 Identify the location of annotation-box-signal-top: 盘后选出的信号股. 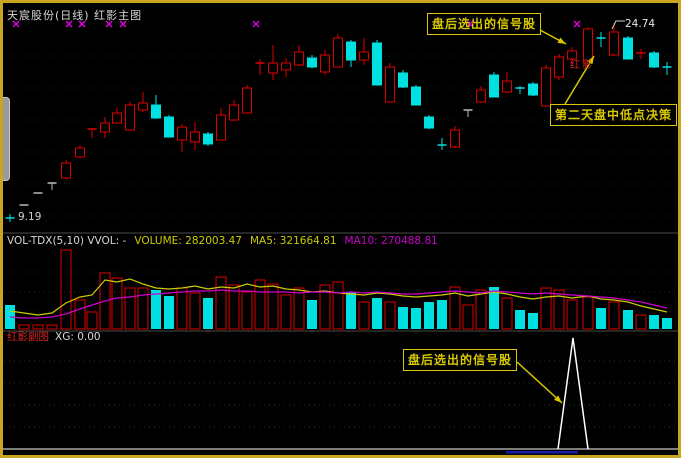
(484, 24).